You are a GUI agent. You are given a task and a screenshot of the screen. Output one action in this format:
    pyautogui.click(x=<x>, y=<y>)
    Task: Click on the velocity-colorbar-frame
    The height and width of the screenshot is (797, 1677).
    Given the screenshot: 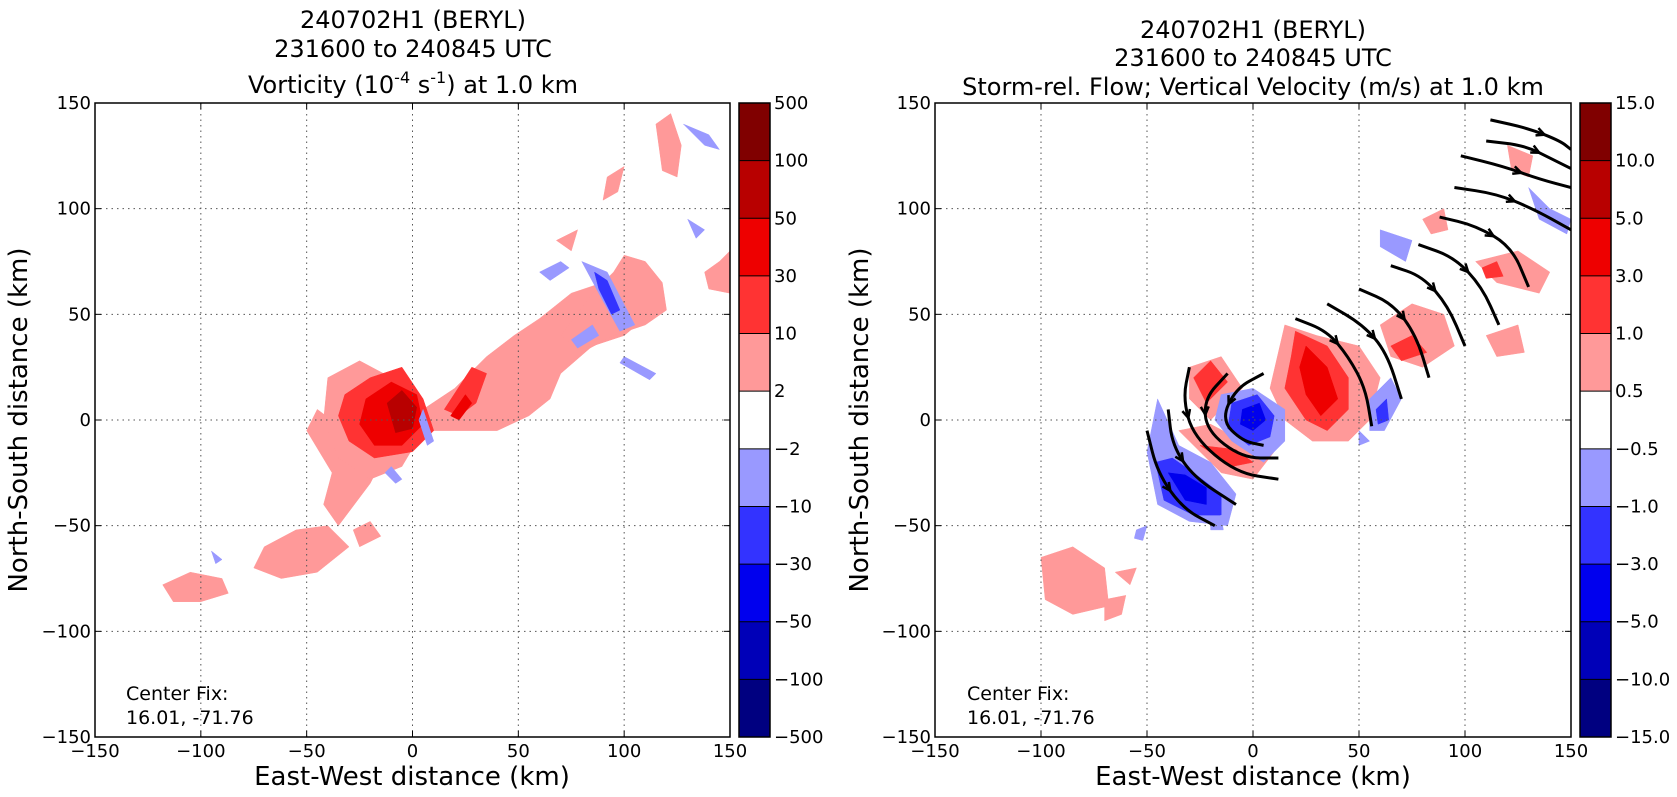 What is the action you would take?
    pyautogui.click(x=1595, y=420)
    